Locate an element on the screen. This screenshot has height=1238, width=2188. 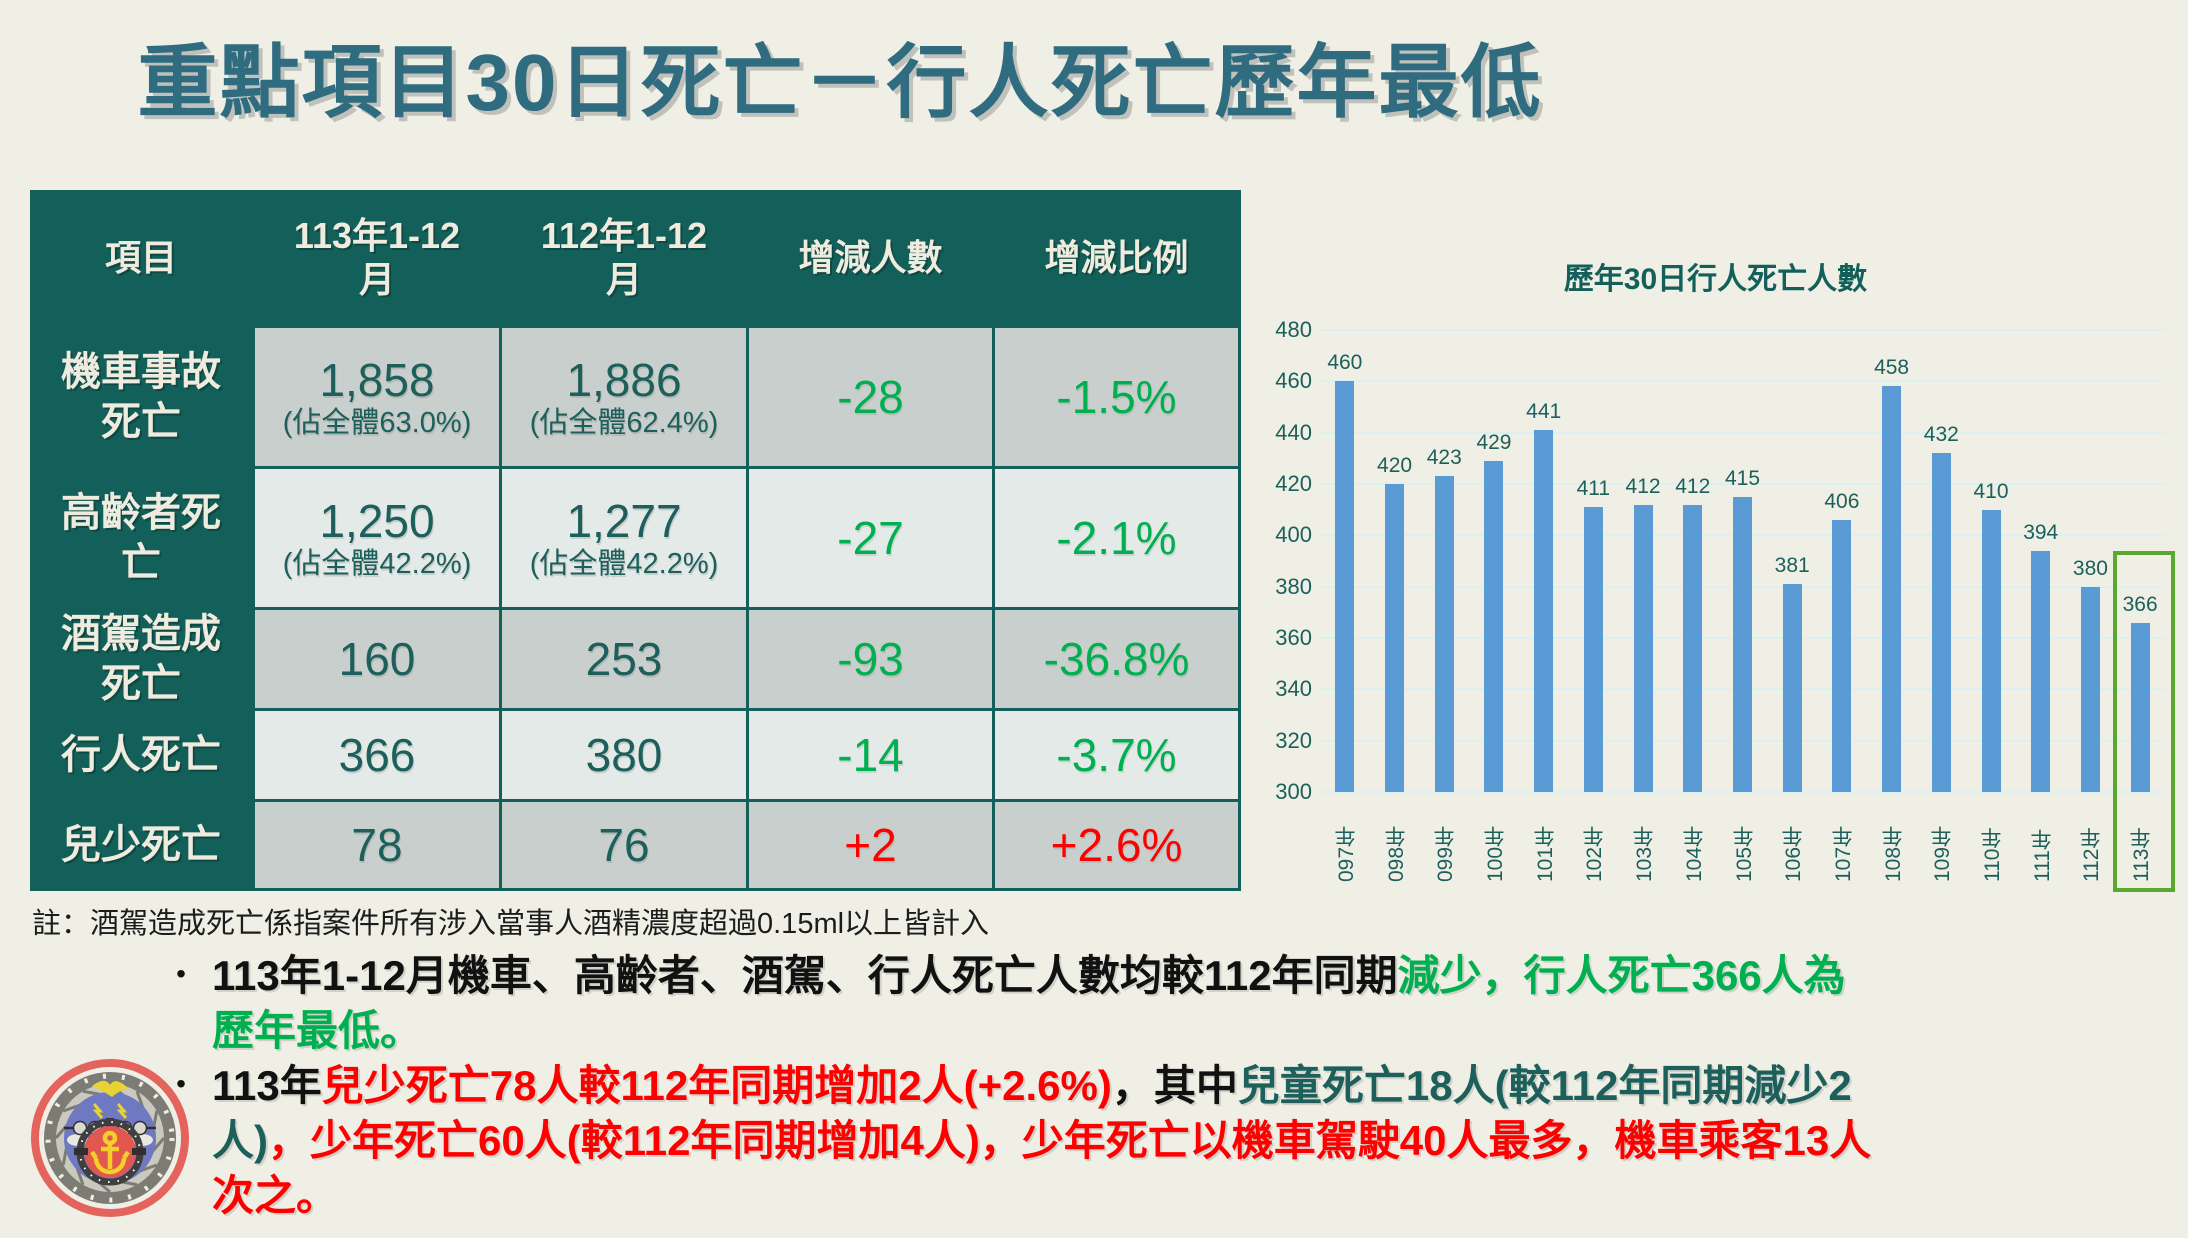
diff-count: -14 is located at coordinates (870, 755).